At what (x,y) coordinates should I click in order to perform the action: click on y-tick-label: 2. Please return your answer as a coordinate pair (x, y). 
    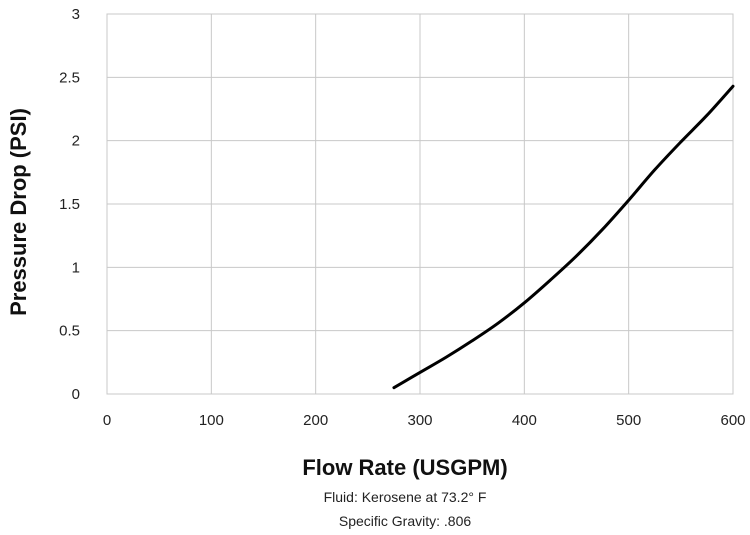
    Looking at the image, I should click on (76, 141).